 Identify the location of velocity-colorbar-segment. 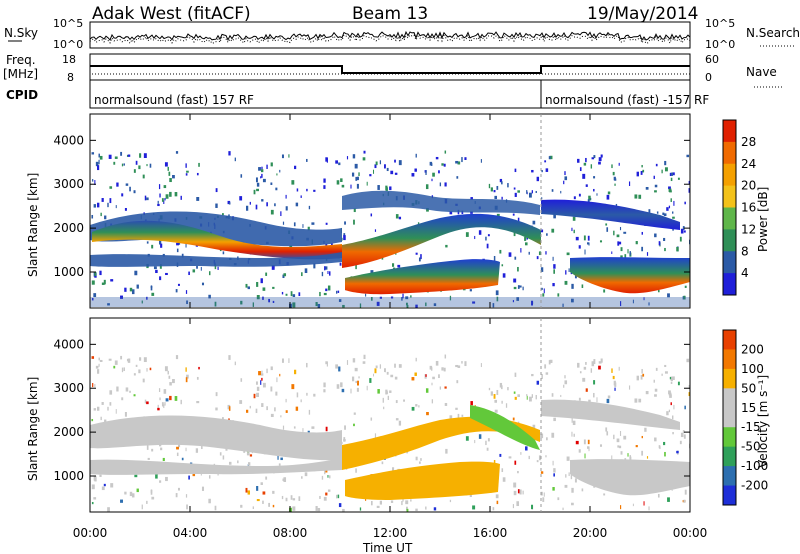
(729, 476).